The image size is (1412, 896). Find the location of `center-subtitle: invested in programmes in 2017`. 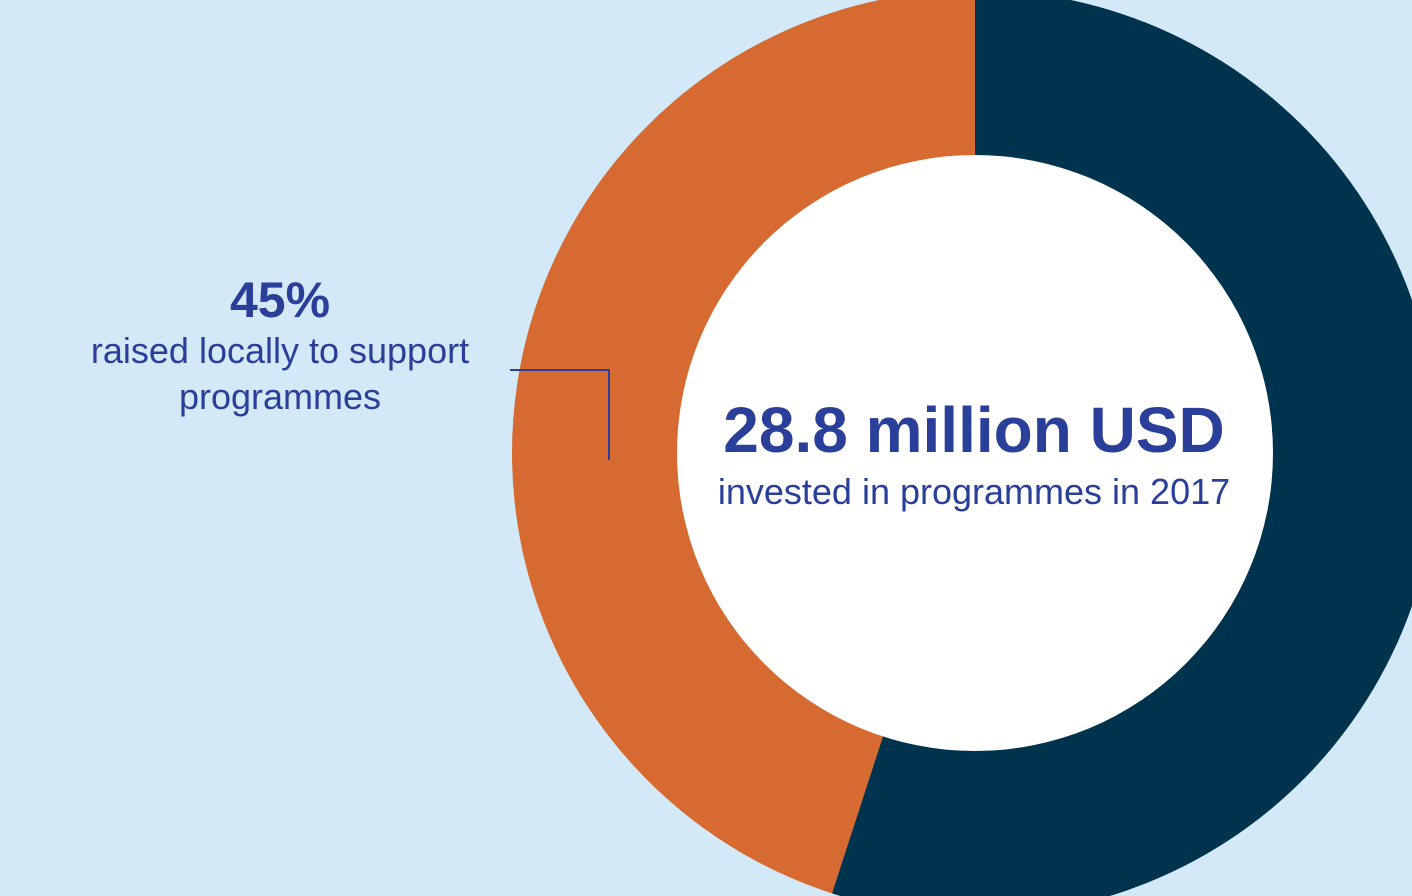

center-subtitle: invested in programmes in 2017 is located at coordinates (974, 491).